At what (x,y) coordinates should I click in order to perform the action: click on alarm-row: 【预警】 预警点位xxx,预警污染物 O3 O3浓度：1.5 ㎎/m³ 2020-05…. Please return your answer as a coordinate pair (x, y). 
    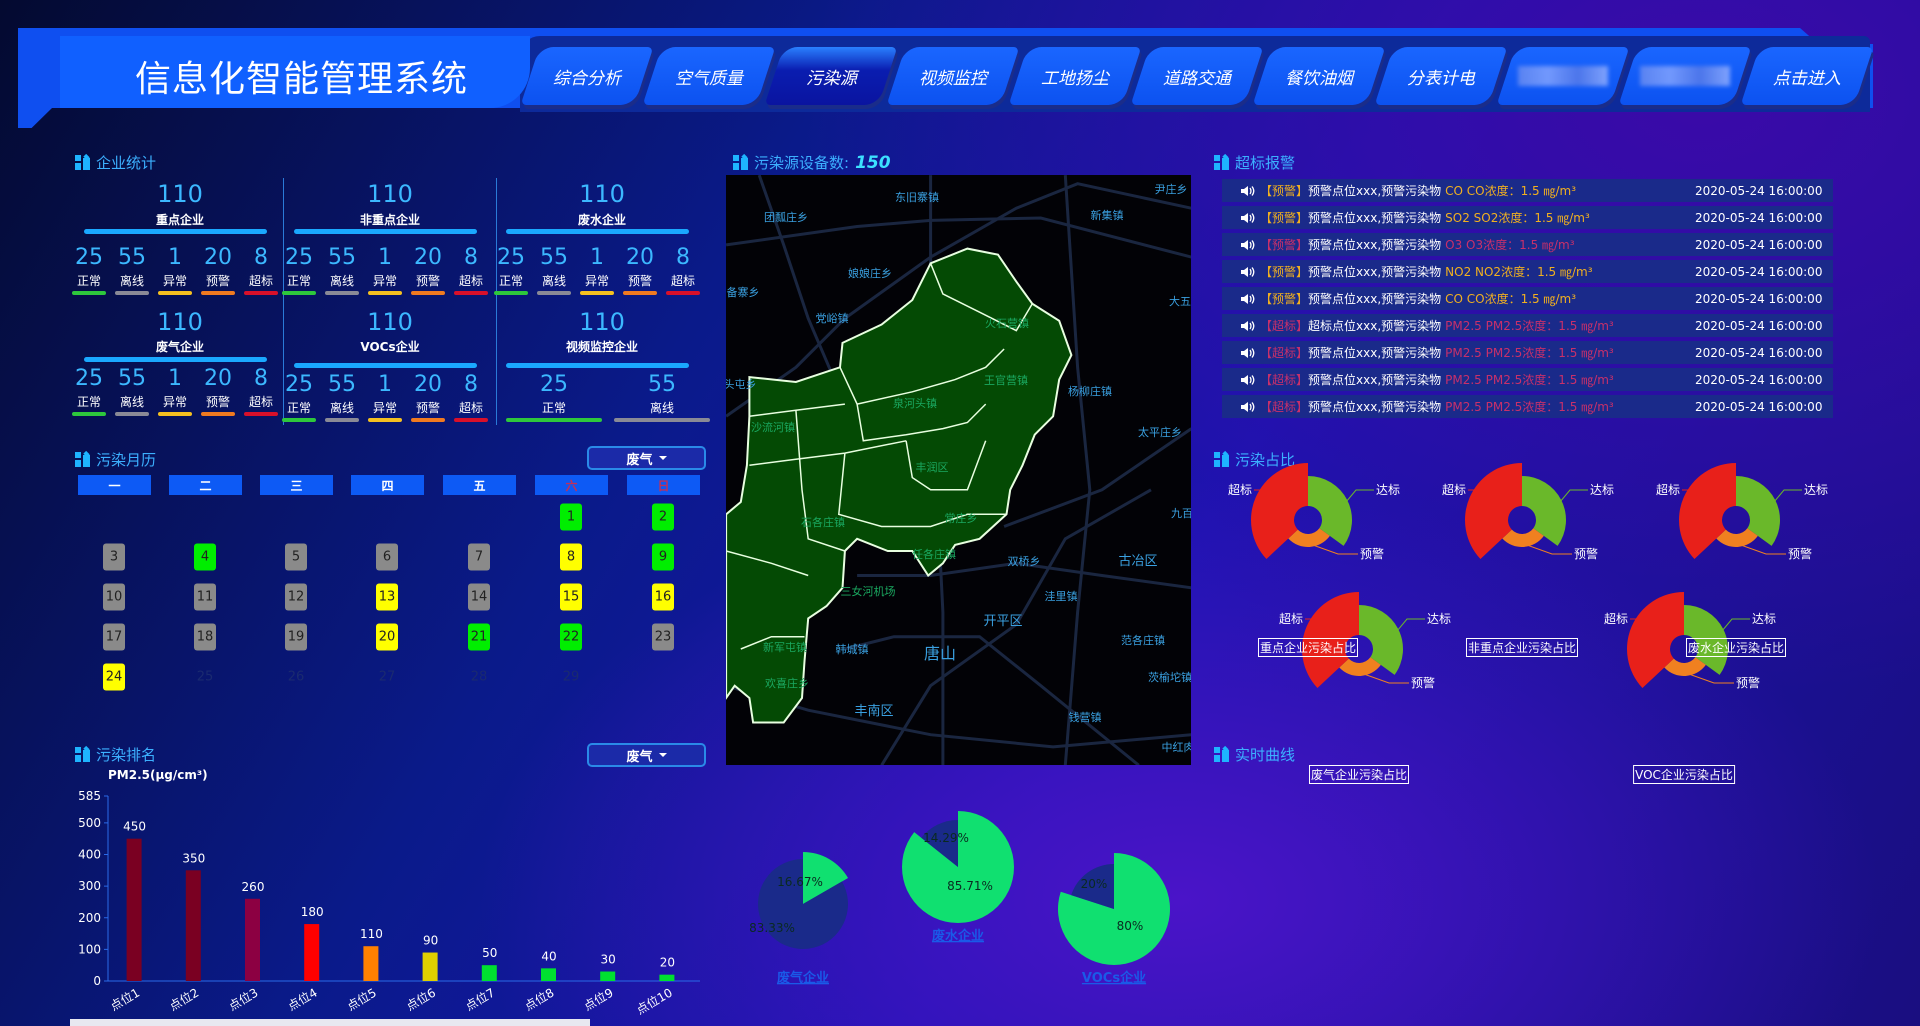
    Looking at the image, I should click on (1527, 244).